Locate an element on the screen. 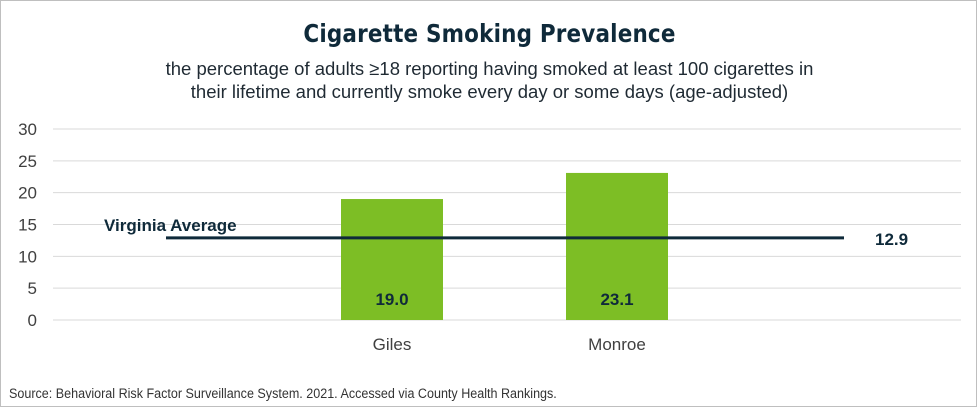 This screenshot has height=407, width=977. x-tick-label: Giles is located at coordinates (392, 344).